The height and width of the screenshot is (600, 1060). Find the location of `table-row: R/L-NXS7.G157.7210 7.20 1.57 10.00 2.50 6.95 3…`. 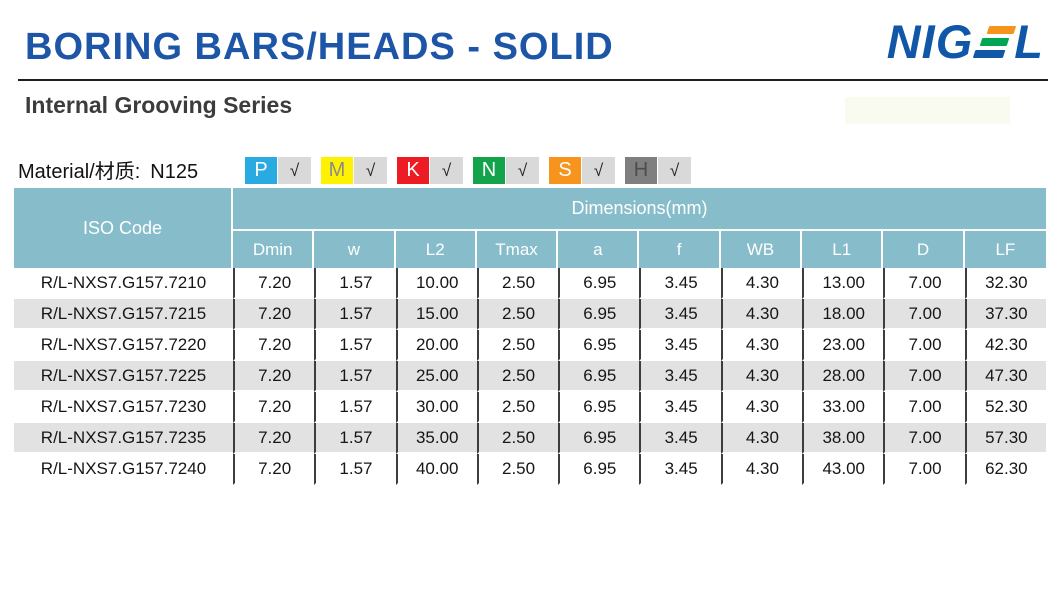

table-row: R/L-NXS7.G157.7210 7.20 1.57 10.00 2.50 6.95 3… is located at coordinates (530, 283).